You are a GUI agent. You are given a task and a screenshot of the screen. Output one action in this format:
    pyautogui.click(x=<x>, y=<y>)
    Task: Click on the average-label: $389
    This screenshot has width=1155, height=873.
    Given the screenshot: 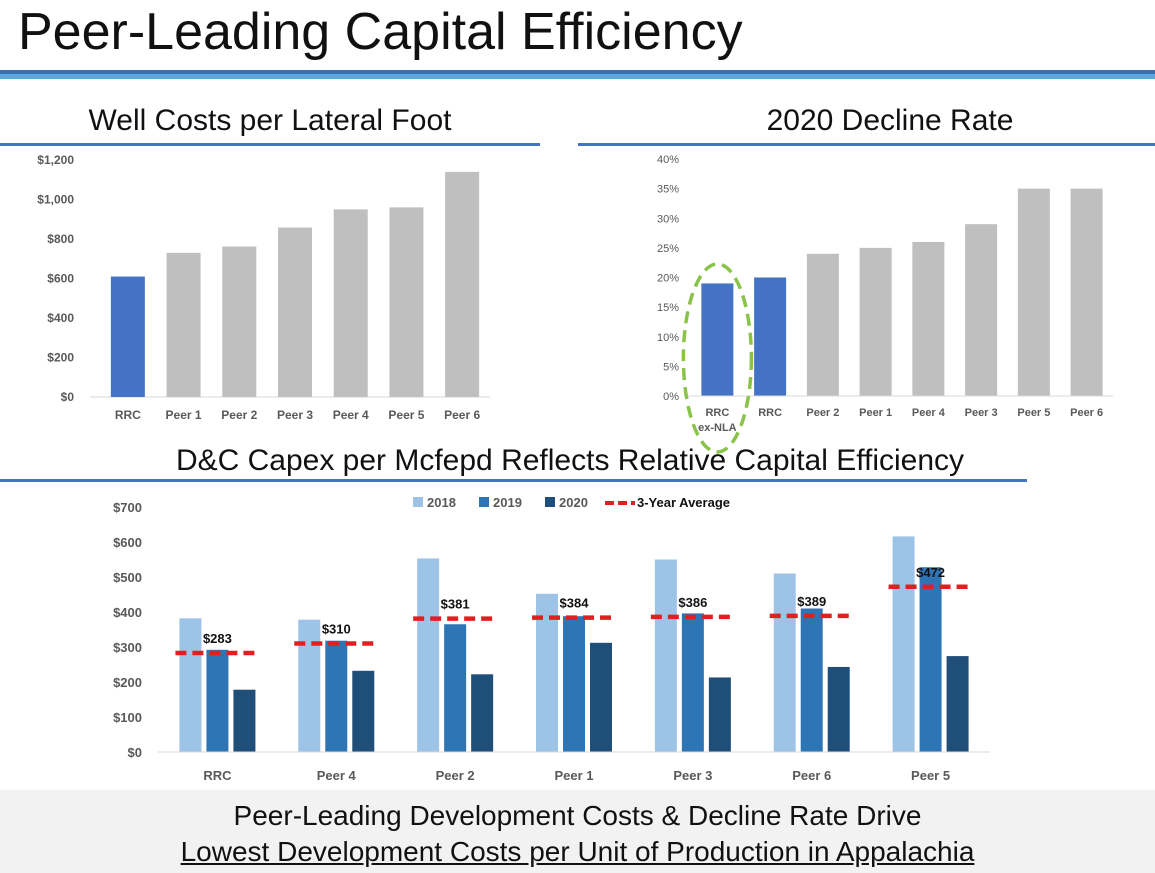 What is the action you would take?
    pyautogui.click(x=811, y=601)
    